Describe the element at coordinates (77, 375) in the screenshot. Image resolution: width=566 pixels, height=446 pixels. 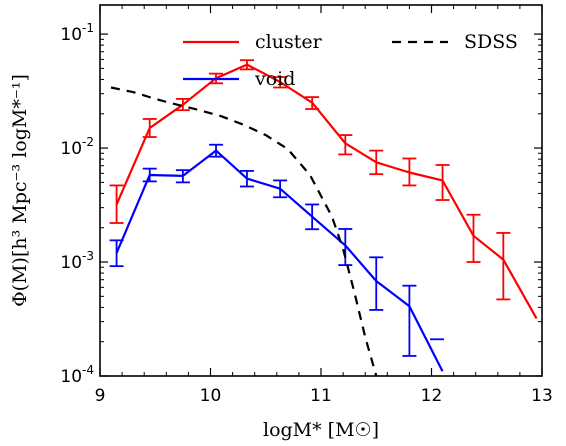
I see `y-tick-label: 10⁻⁴` at that location.